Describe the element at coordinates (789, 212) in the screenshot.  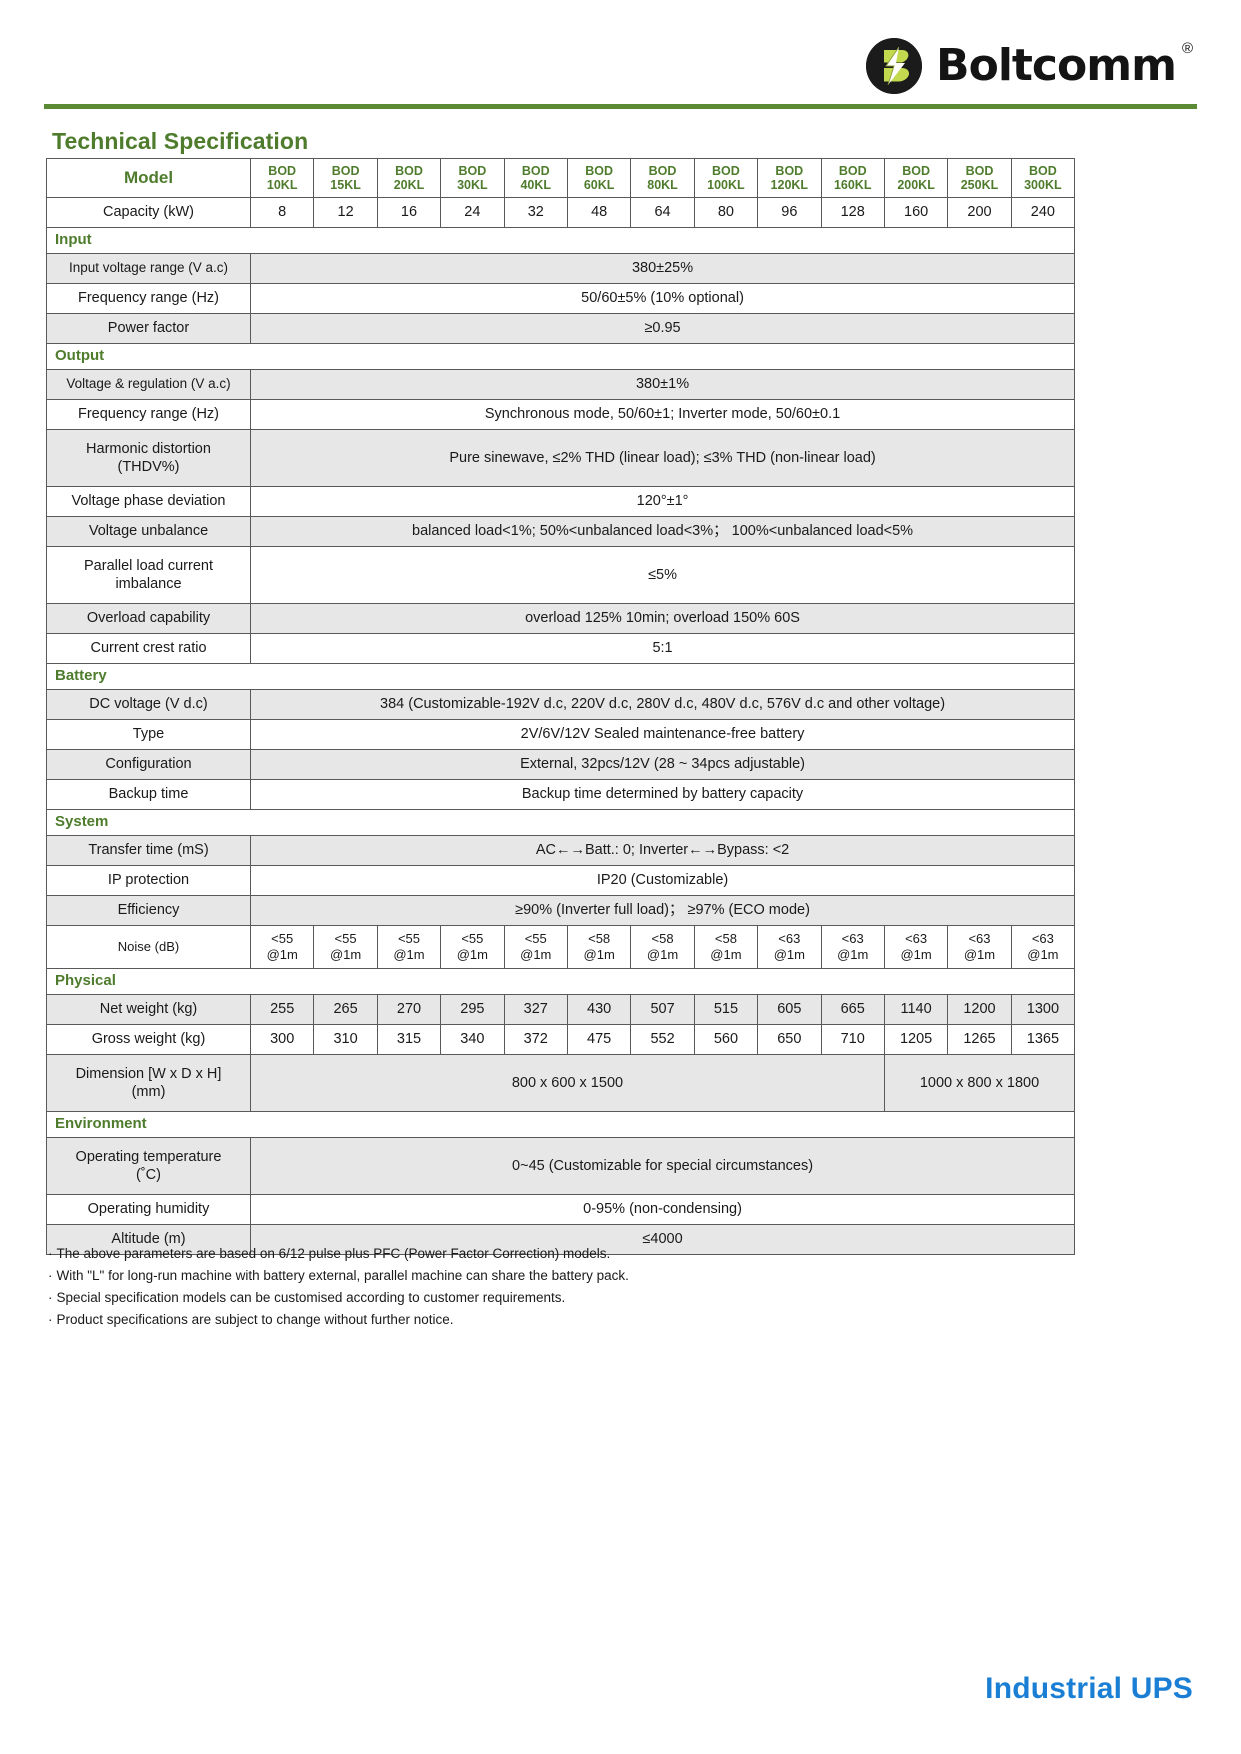
I see `cell-value: 96` at that location.